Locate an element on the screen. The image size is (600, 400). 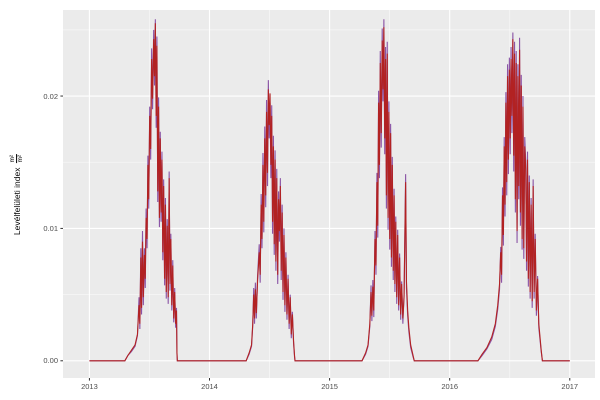
y-axis-title-text: Levélfelületi index is located at coordinates (17, 201).